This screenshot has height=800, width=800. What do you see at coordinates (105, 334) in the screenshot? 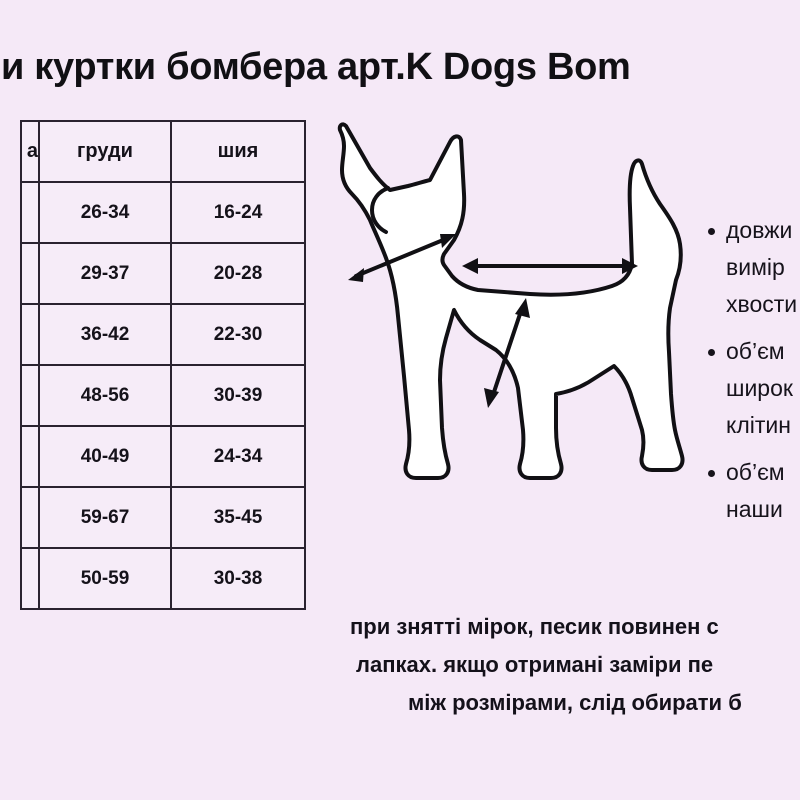
I see `cell-chest: 36-42` at bounding box center [105, 334].